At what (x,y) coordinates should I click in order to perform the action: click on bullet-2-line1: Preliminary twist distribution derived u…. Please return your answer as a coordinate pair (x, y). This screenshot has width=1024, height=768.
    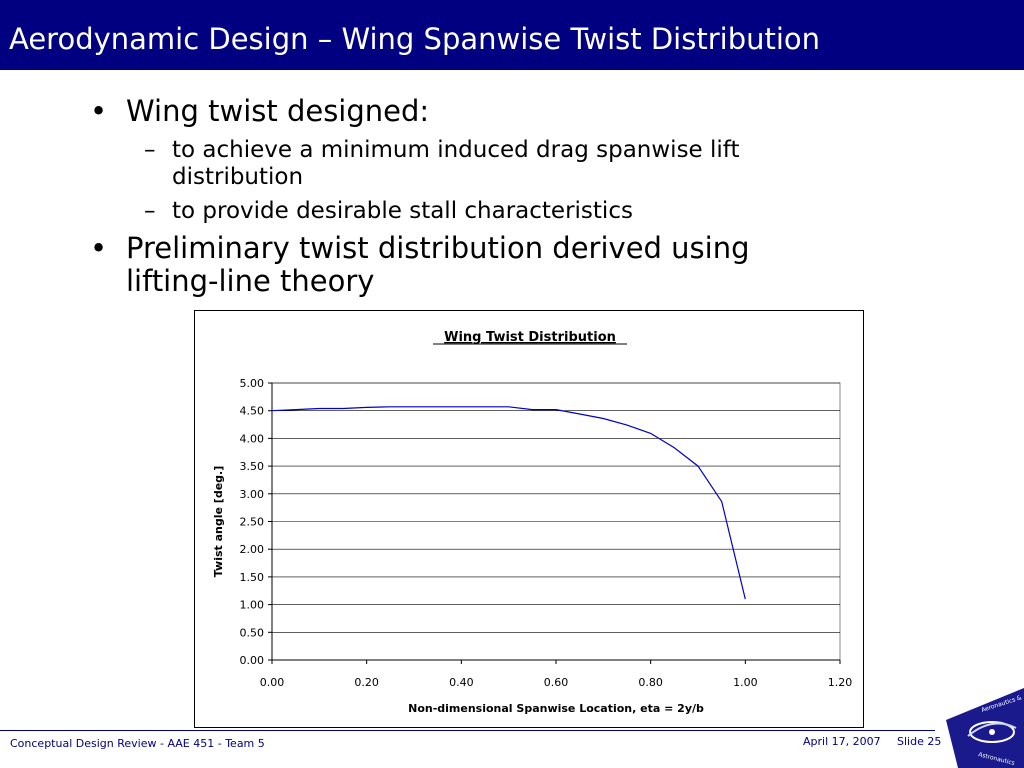
    Looking at the image, I should click on (438, 248).